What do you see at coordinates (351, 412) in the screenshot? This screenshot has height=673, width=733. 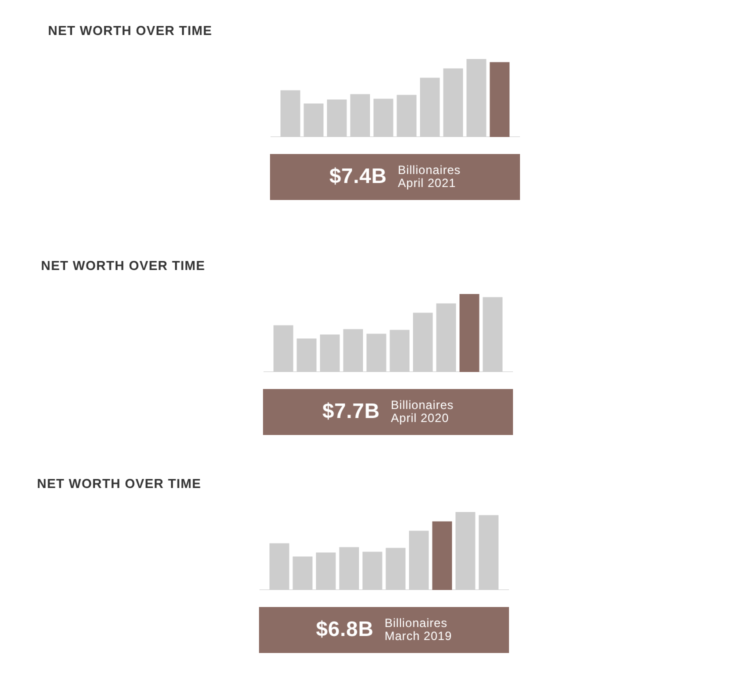 I see `text: $7.7B` at bounding box center [351, 412].